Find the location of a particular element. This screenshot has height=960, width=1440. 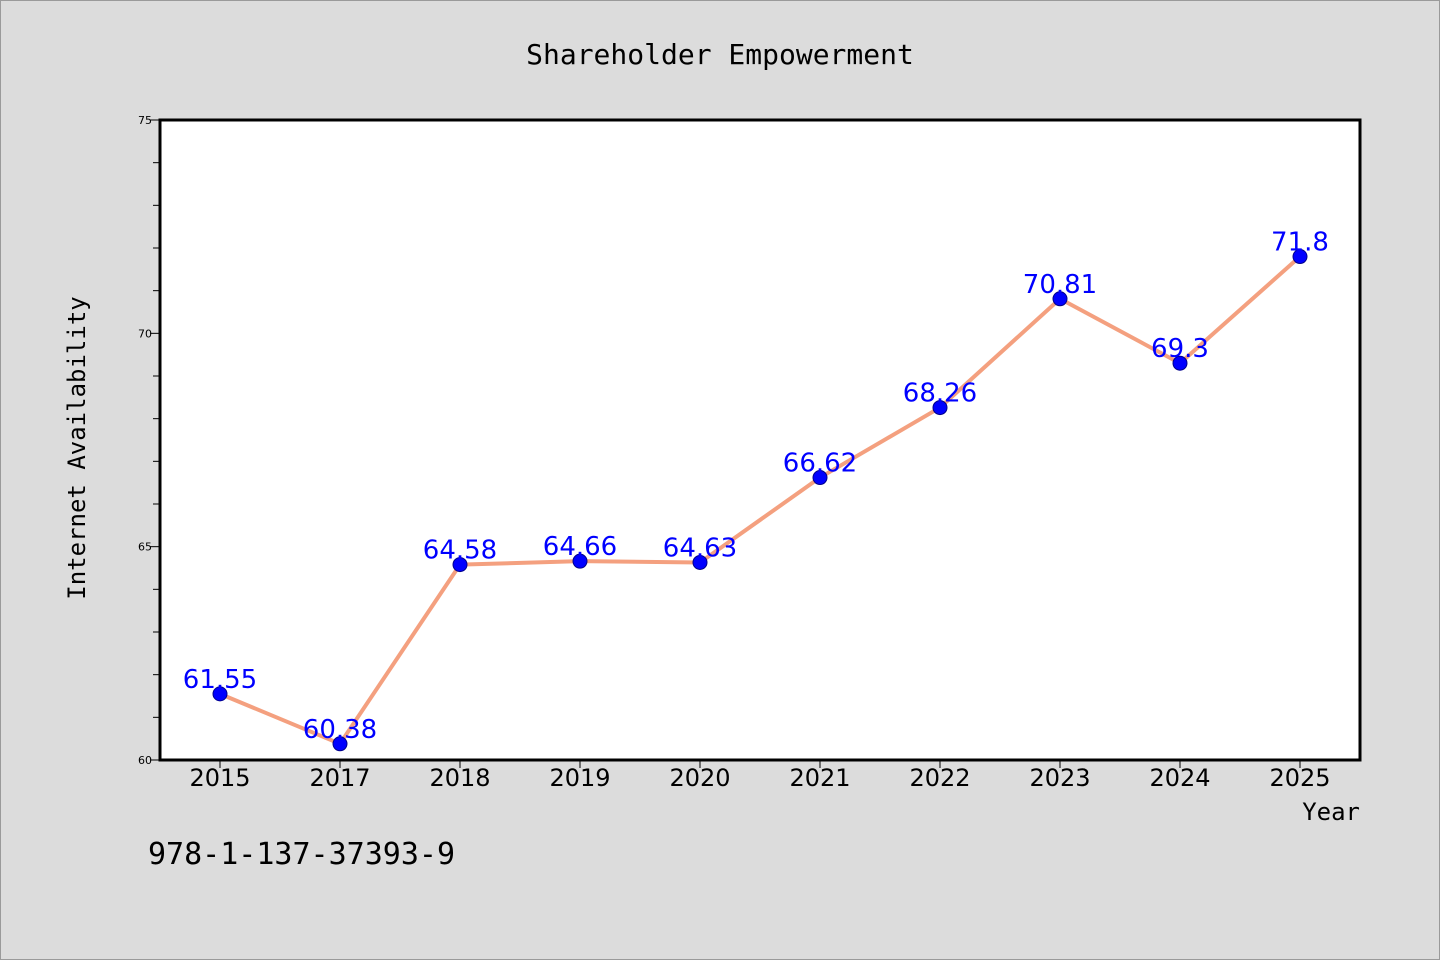

data-label: 64.58 is located at coordinates (460, 551).